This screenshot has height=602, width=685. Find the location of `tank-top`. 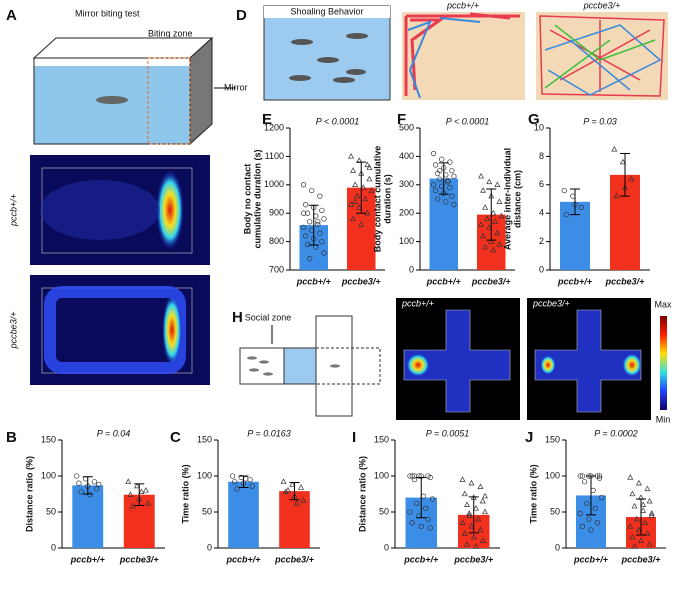

tank-top is located at coordinates (123, 48).